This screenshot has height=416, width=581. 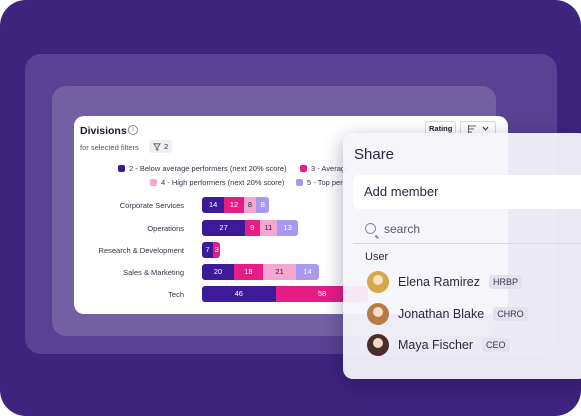 What do you see at coordinates (252, 228) in the screenshot?
I see `bar-segment: 9` at bounding box center [252, 228].